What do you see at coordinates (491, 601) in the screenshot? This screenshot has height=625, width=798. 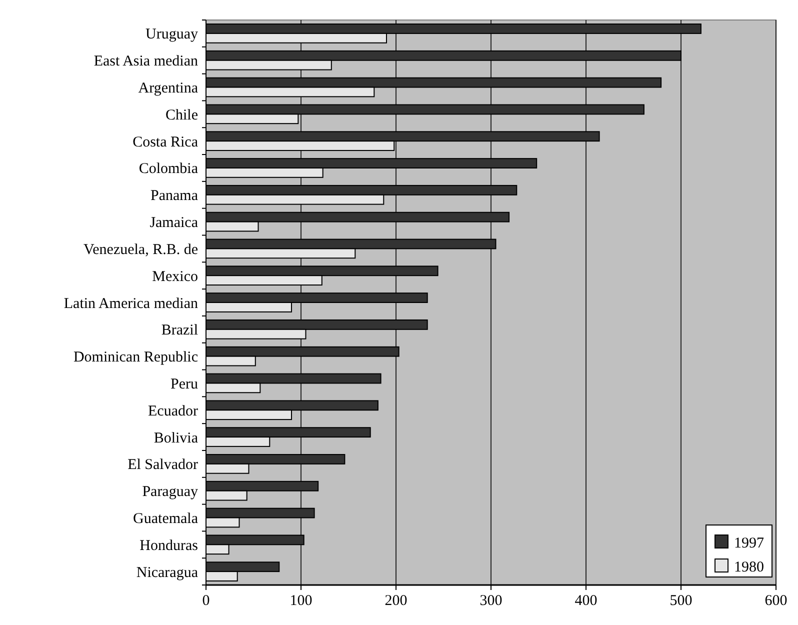 I see `x-tick-label: 300` at bounding box center [491, 601].